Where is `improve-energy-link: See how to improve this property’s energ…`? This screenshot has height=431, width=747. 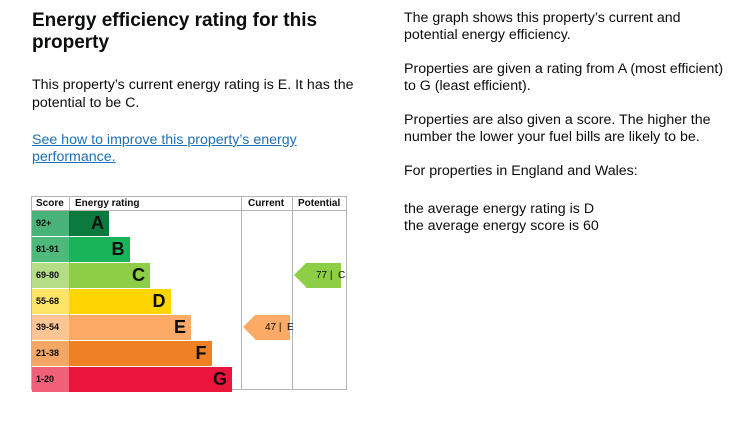 improve-energy-link: See how to improve this property’s energ… is located at coordinates (164, 148).